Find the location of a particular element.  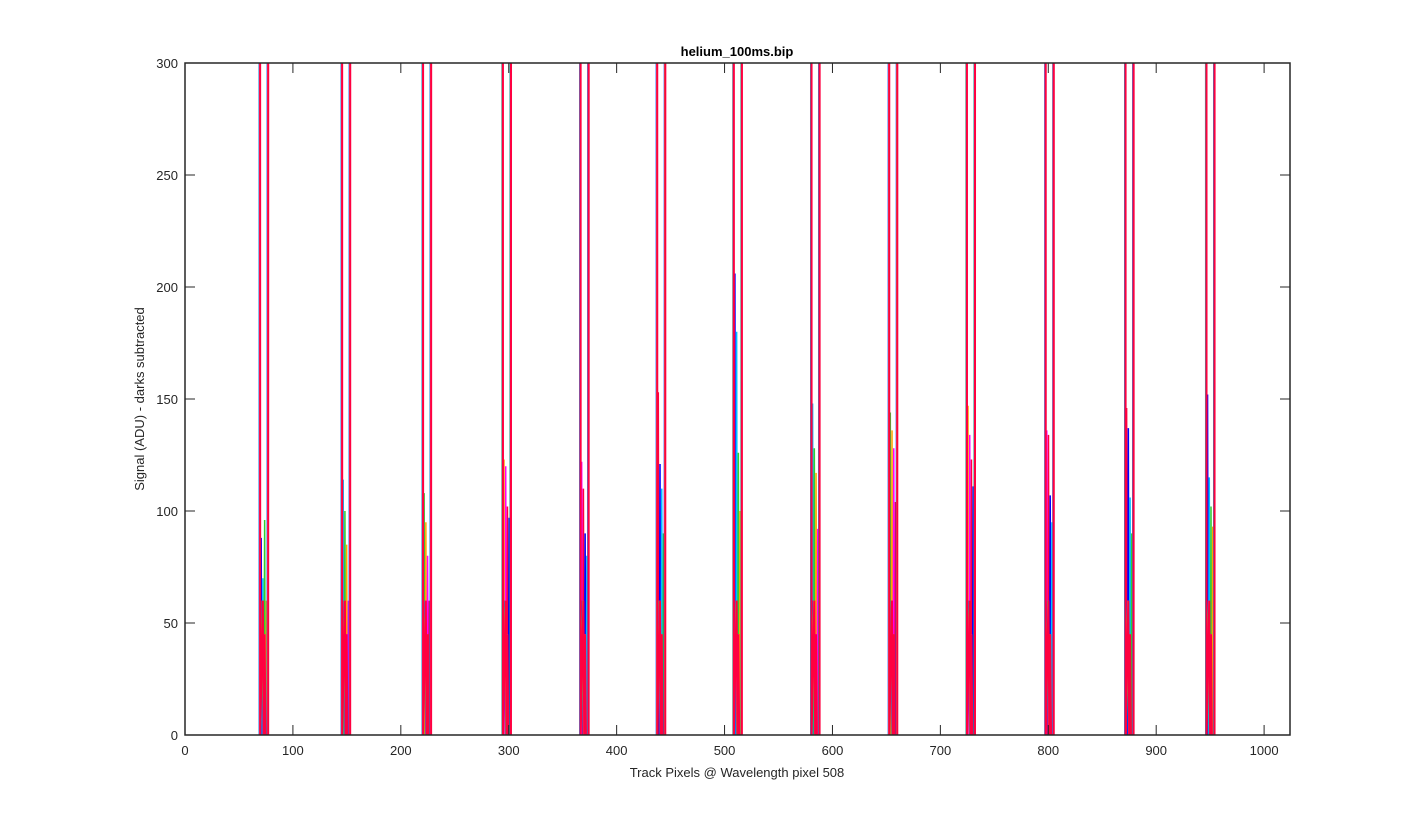

x-tick-label: 200 is located at coordinates (401, 750).